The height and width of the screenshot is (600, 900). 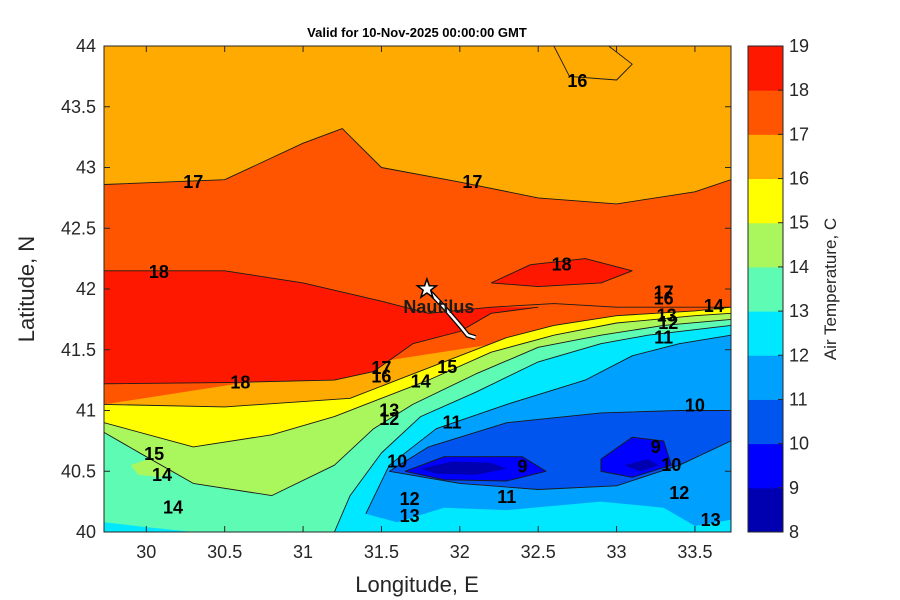 I want to click on x-tick-label: 30.5, so click(x=224, y=552).